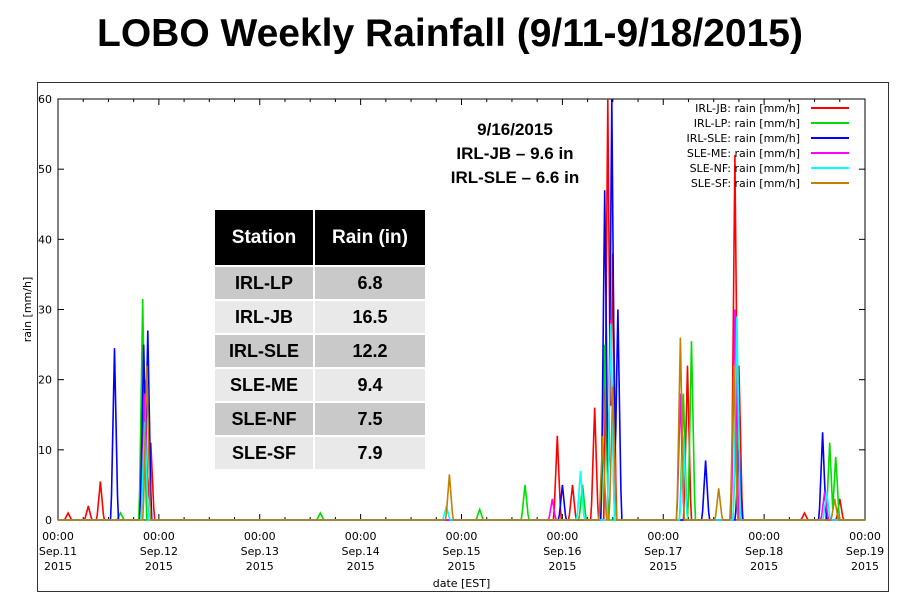  I want to click on table-row: IRL-LP 6.8, so click(320, 283).